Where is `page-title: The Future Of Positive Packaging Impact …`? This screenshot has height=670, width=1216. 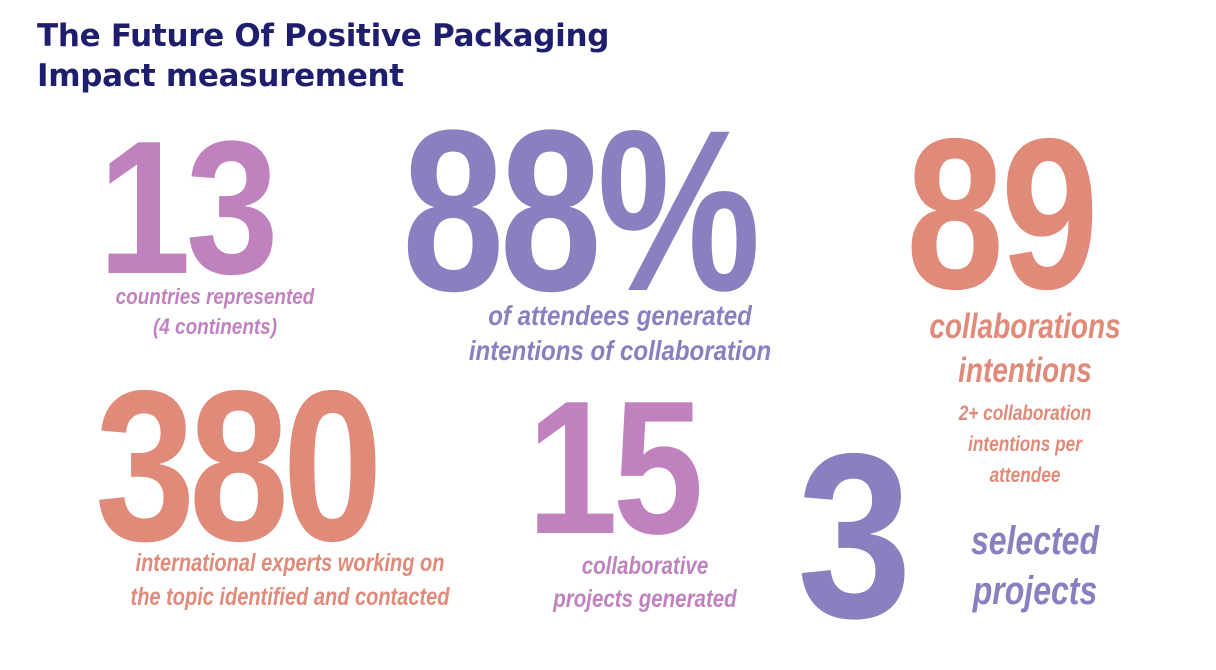
page-title: The Future Of Positive Packaging Impact … is located at coordinates (323, 56).